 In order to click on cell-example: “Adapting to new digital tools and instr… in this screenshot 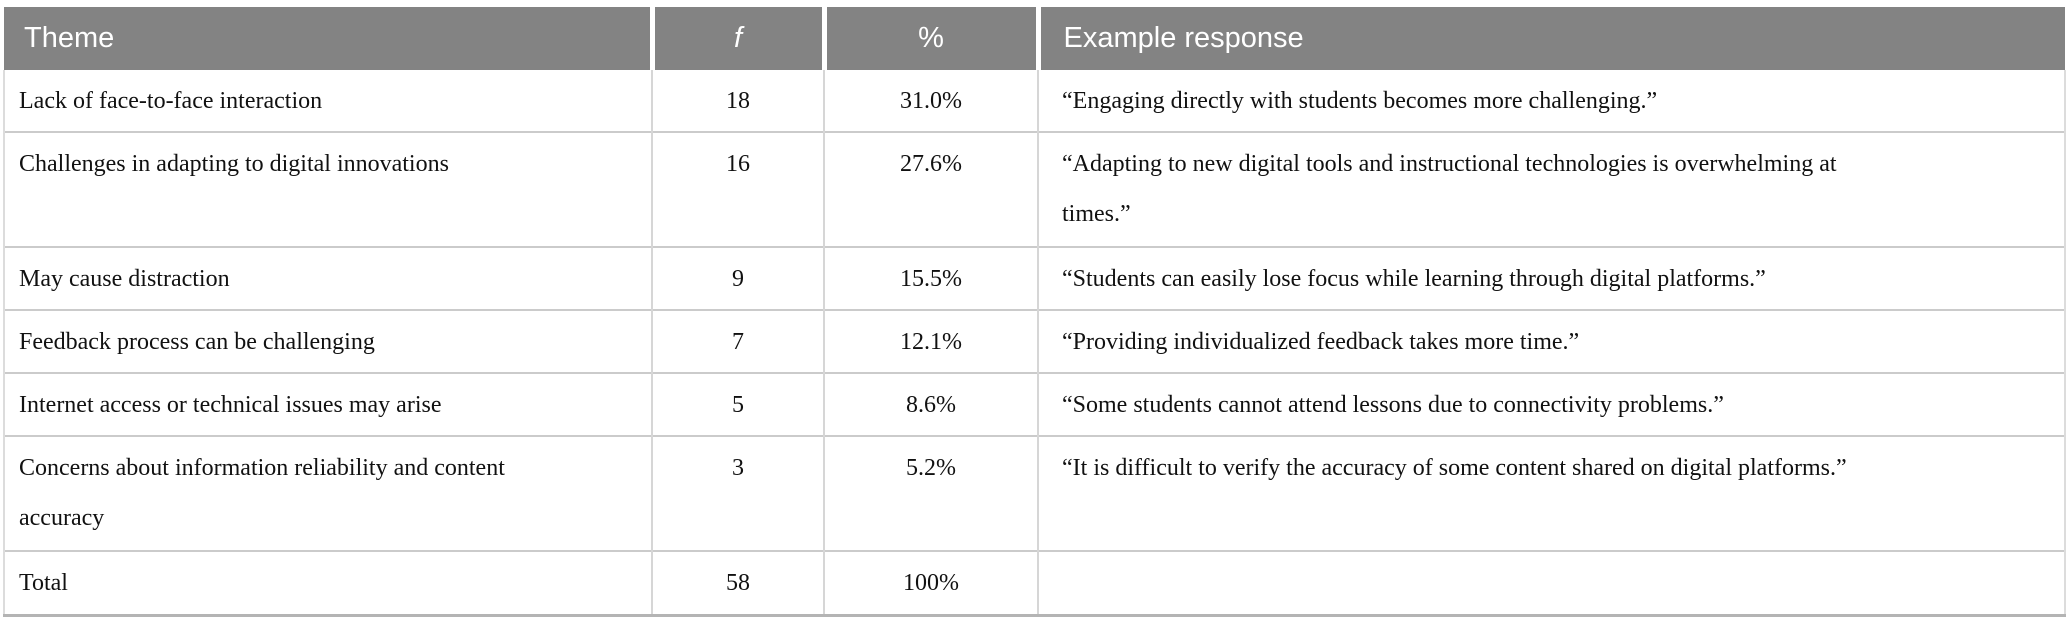, I will do `click(1551, 189)`.